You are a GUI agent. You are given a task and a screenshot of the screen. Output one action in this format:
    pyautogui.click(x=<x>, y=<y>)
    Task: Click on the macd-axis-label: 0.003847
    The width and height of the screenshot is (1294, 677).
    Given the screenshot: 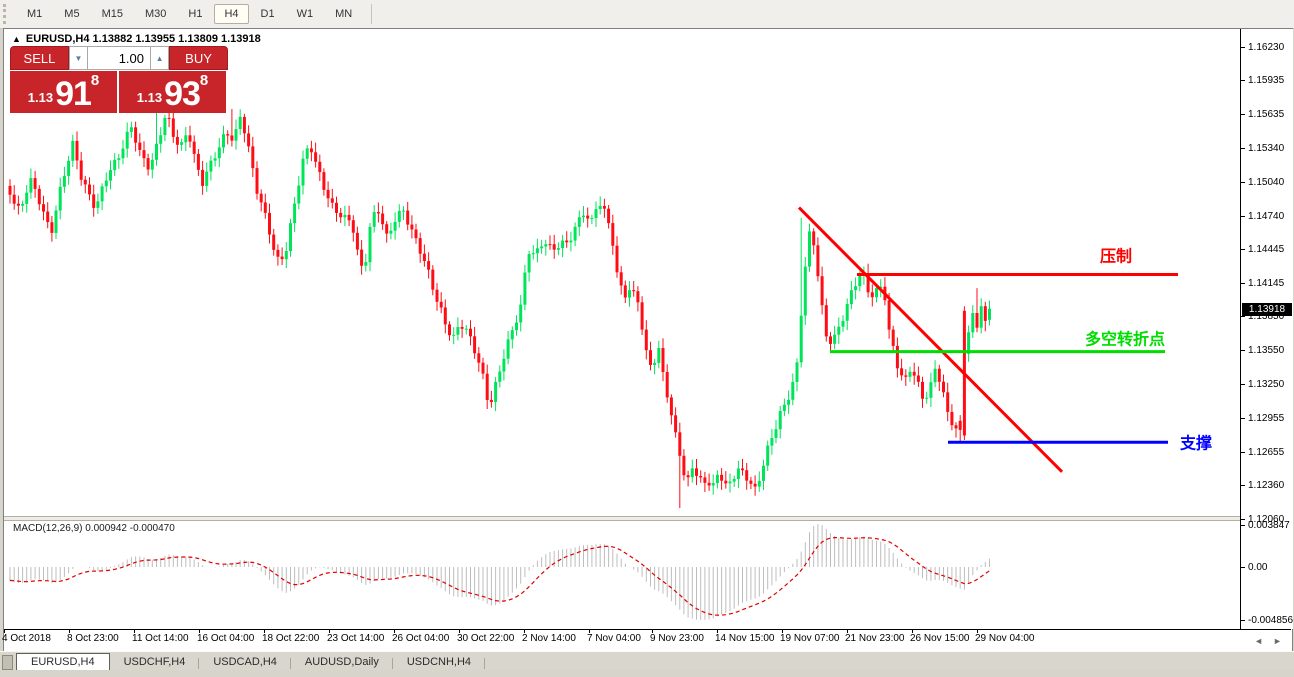 What is the action you would take?
    pyautogui.click(x=1269, y=525)
    